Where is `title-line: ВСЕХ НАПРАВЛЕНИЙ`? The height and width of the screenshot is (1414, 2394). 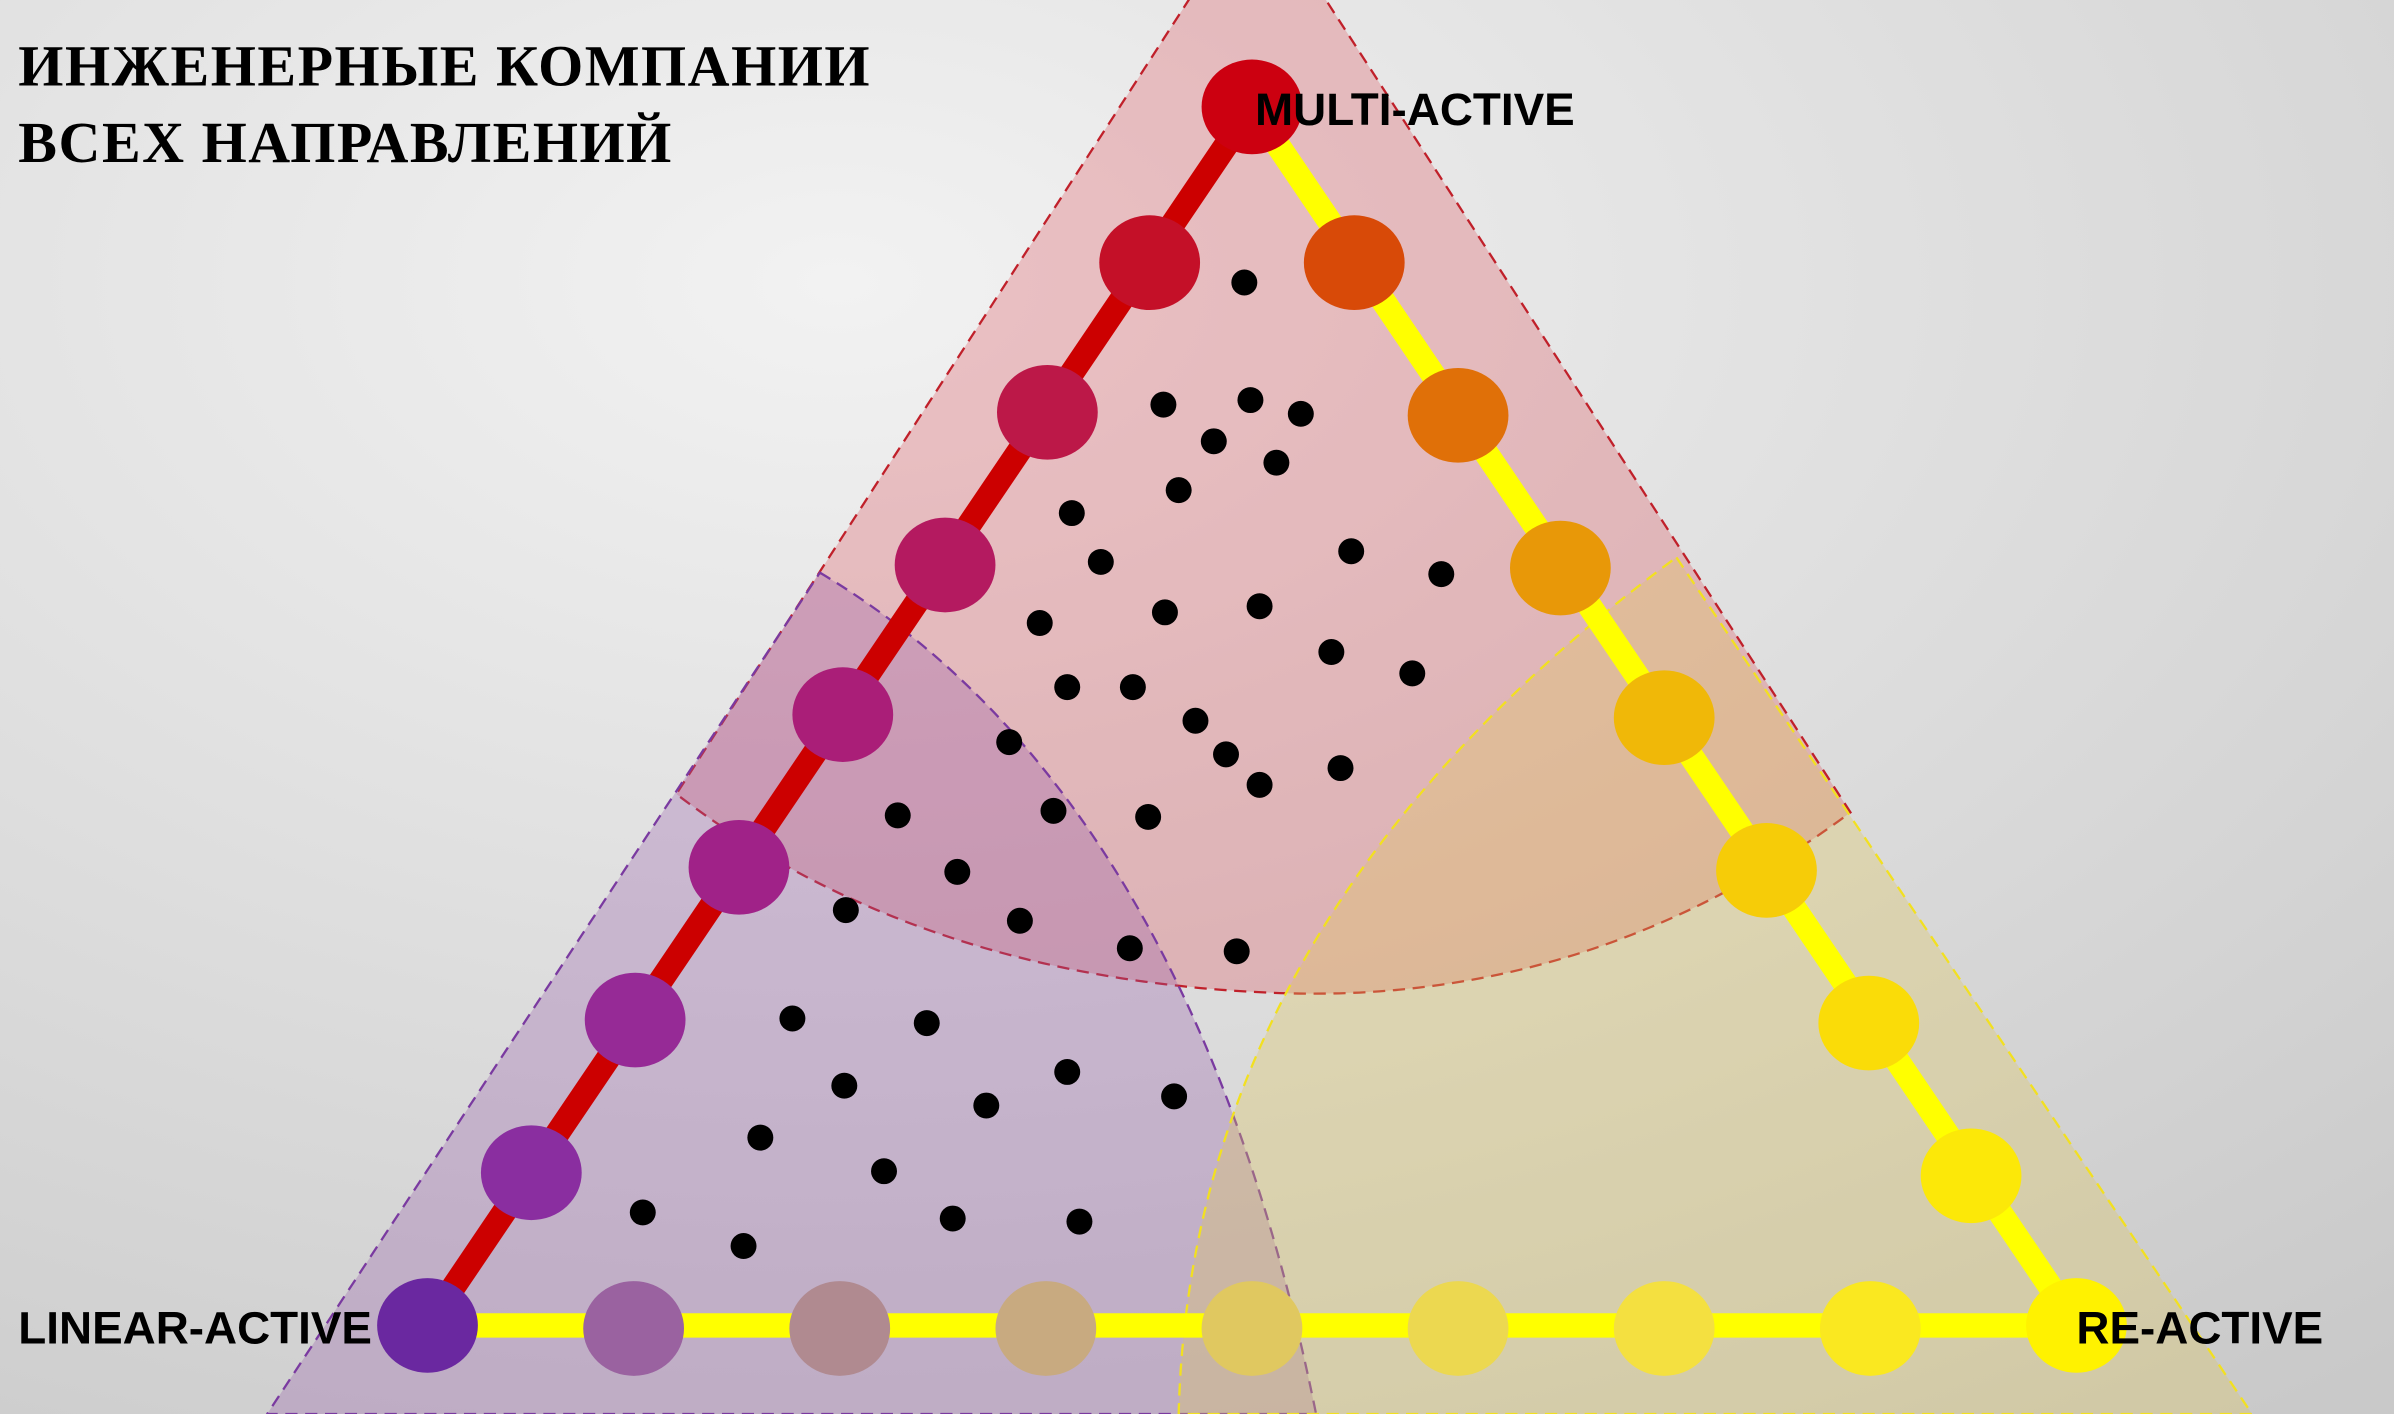 title-line: ВСЕХ НАПРАВЛЕНИЙ is located at coordinates (345, 142).